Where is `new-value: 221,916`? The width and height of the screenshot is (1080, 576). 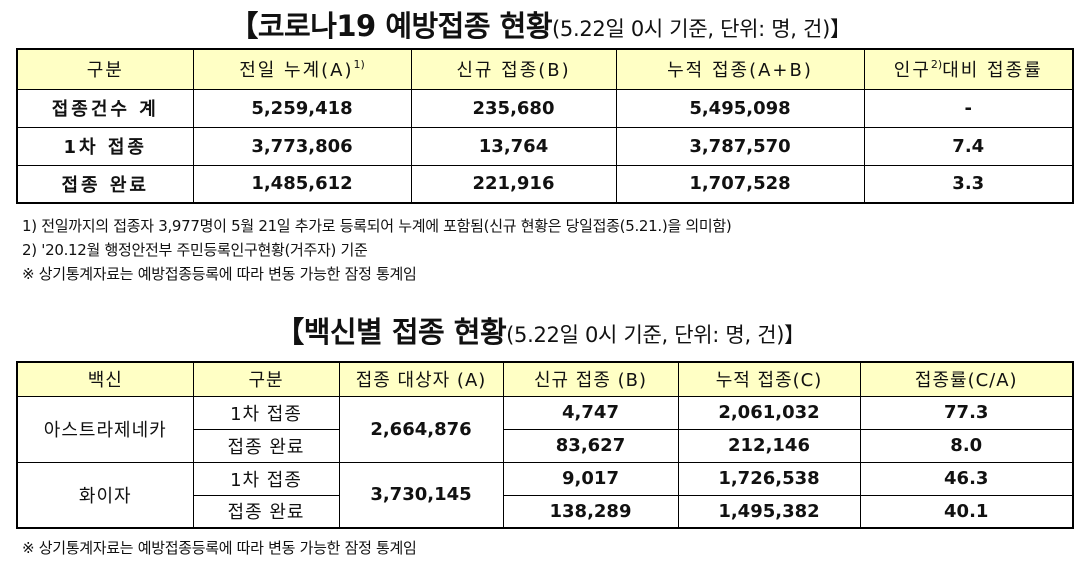
new-value: 221,916 is located at coordinates (513, 184).